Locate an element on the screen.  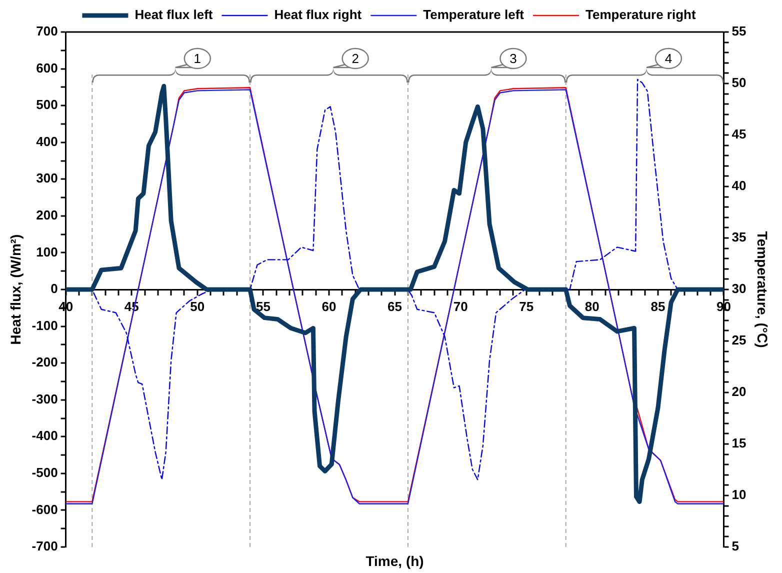
legend-label: Heat flux left is located at coordinates (174, 14).